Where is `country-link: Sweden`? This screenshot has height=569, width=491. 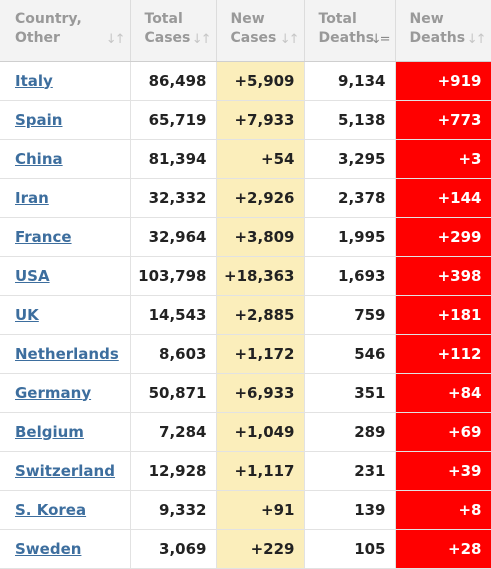
country-link: Sweden is located at coordinates (48, 548).